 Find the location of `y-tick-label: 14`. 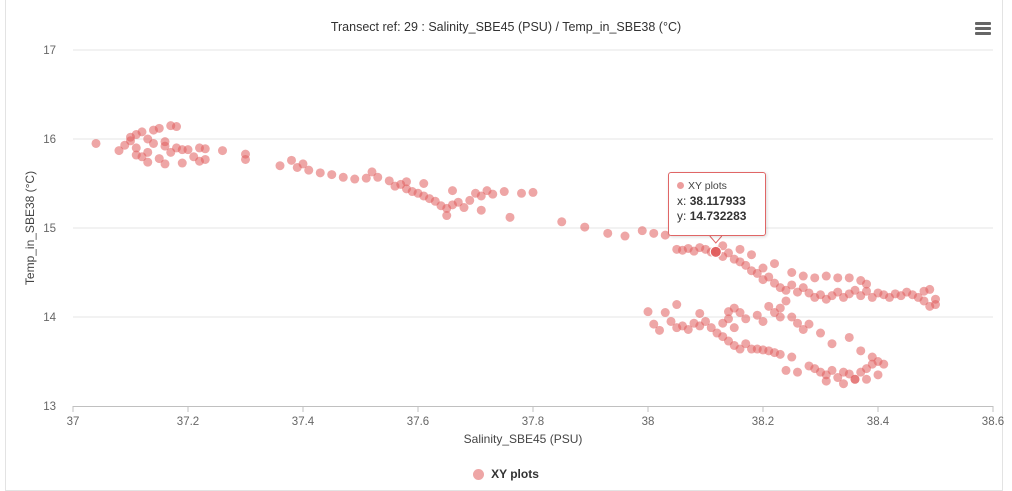

y-tick-label: 14 is located at coordinates (49, 318).